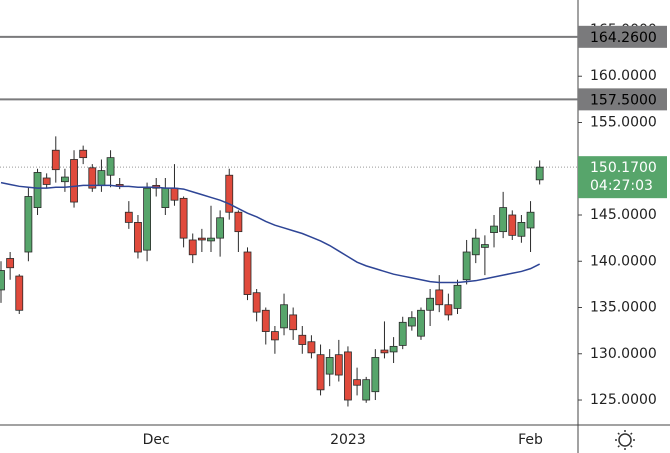  I want to click on y-tick-label: 125.0000, so click(623, 400).